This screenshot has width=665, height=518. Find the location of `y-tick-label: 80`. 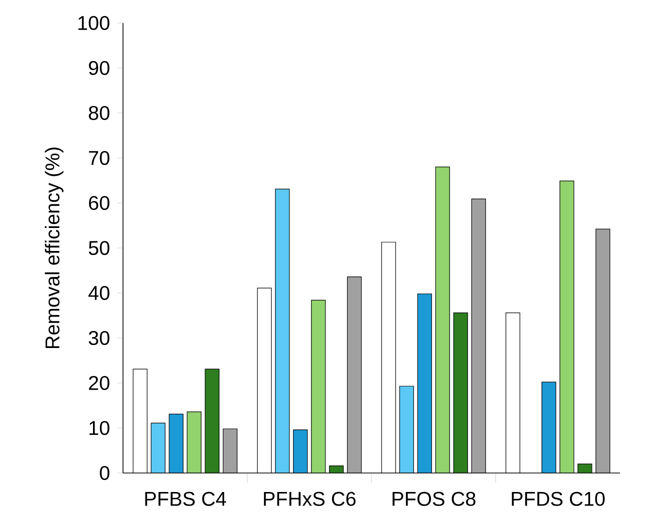

y-tick-label: 80 is located at coordinates (99, 113).